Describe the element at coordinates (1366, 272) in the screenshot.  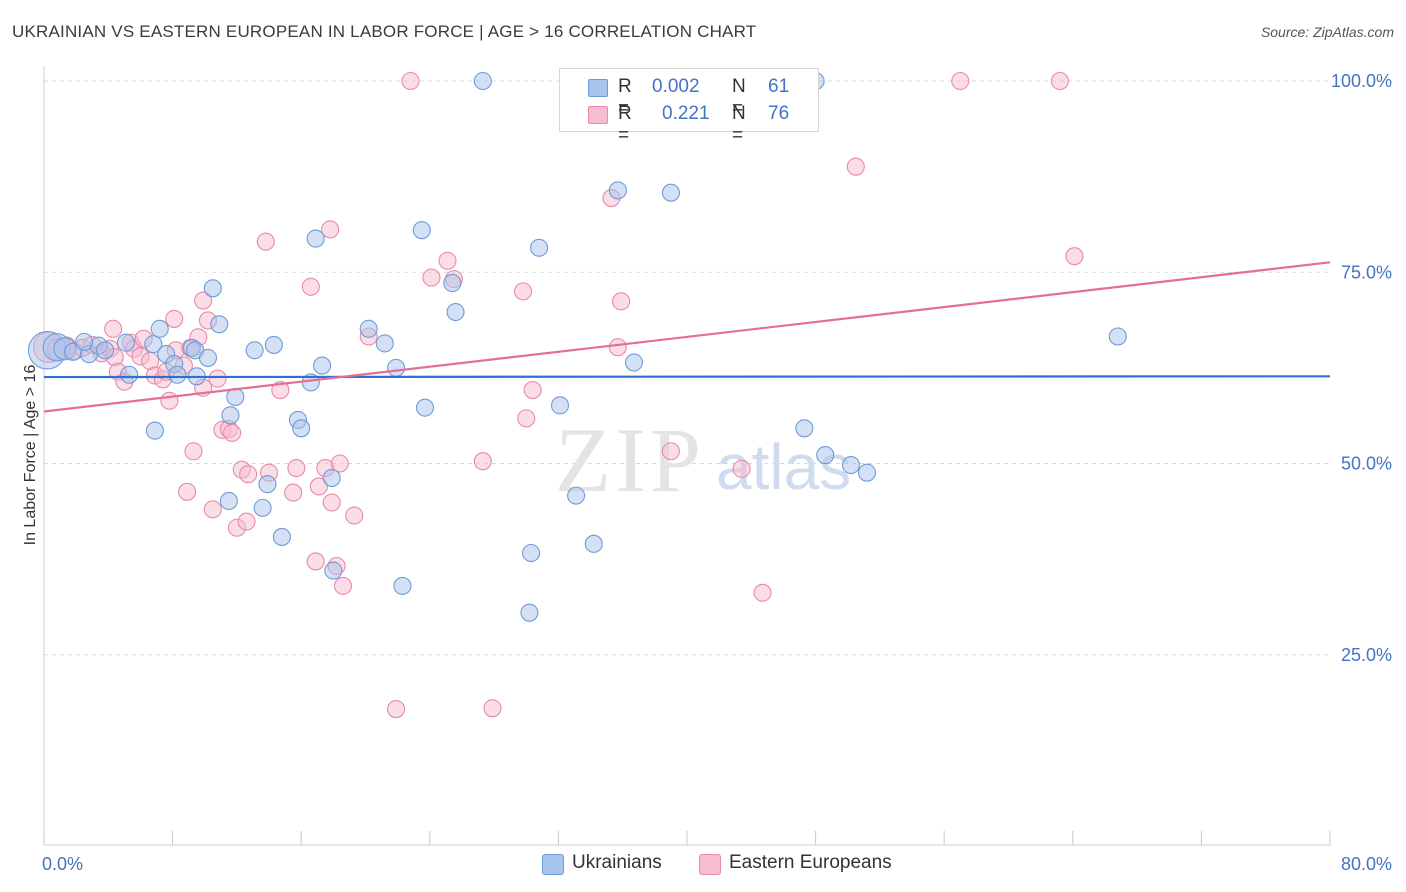
I see `y-tick-label: 75.0%` at that location.